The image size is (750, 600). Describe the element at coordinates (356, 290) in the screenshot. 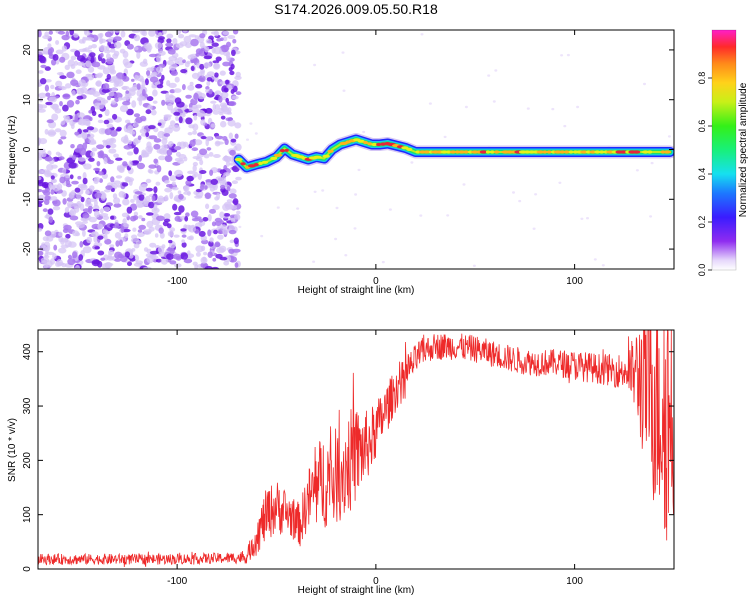

I see `spectrogram-xlabel: Height of straight line (km)` at that location.